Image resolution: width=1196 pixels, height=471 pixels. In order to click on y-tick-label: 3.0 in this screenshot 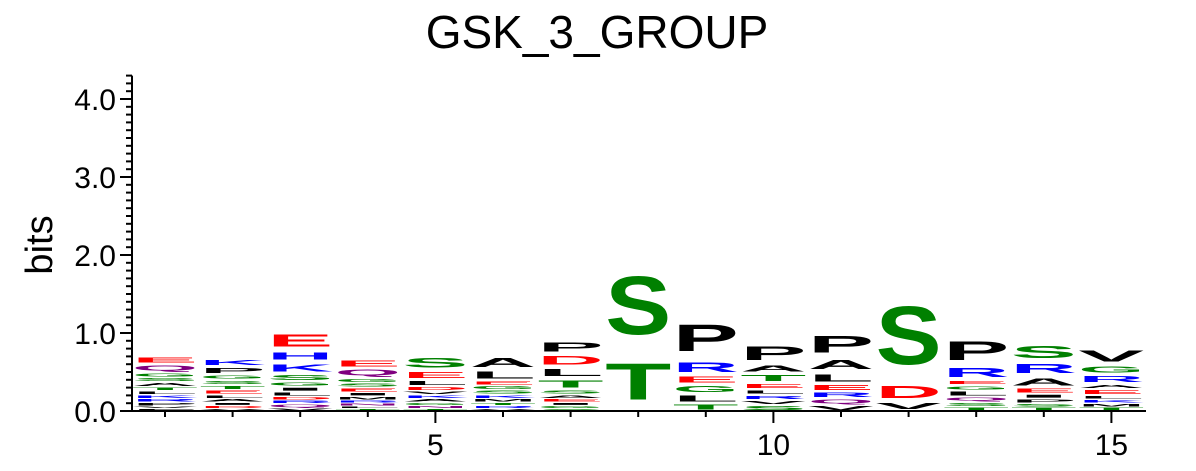, I will do `click(95, 178)`.